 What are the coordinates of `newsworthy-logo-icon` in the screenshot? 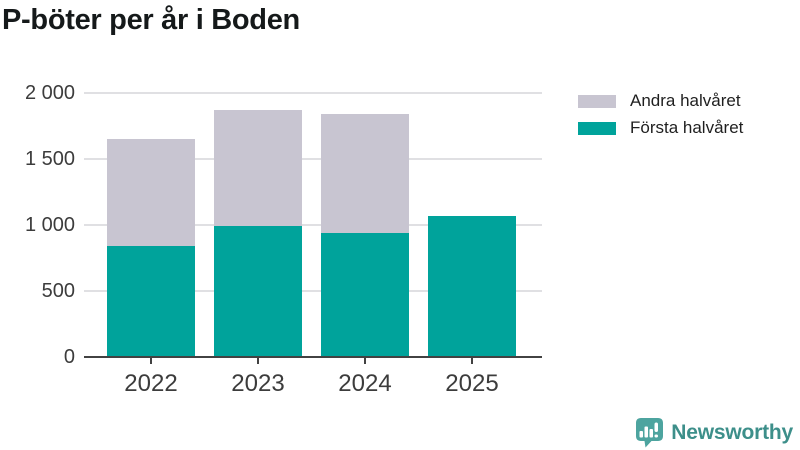 It's located at (650, 433).